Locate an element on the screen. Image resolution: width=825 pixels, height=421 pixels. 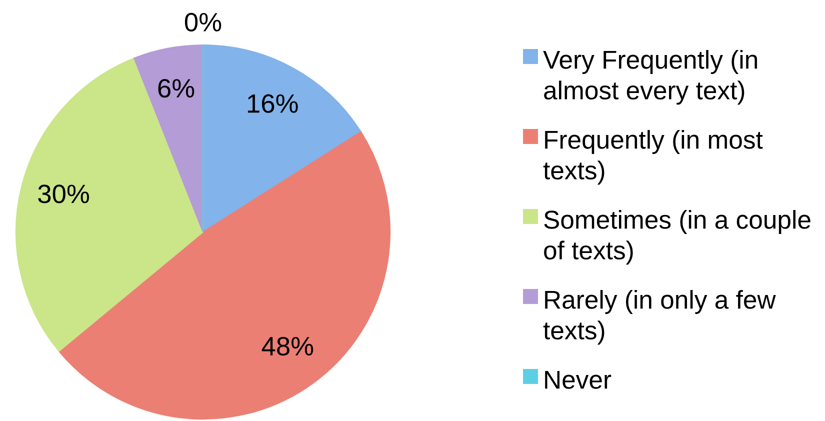
data-label: 30% is located at coordinates (64, 194).